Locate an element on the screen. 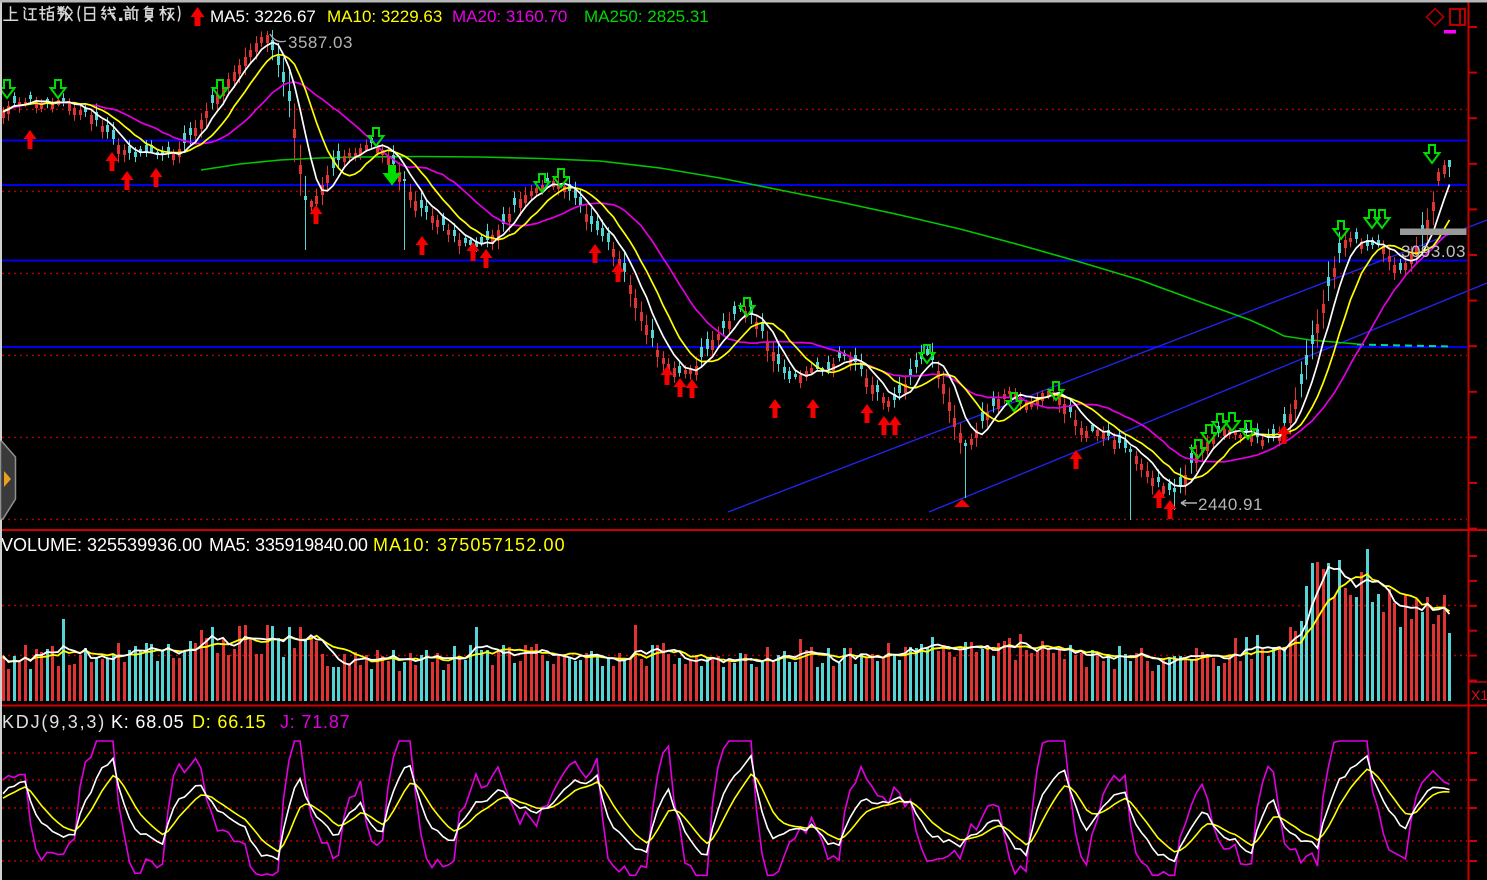 This screenshot has height=880, width=1487. svg-text: J: 71.87 is located at coordinates (315, 722).